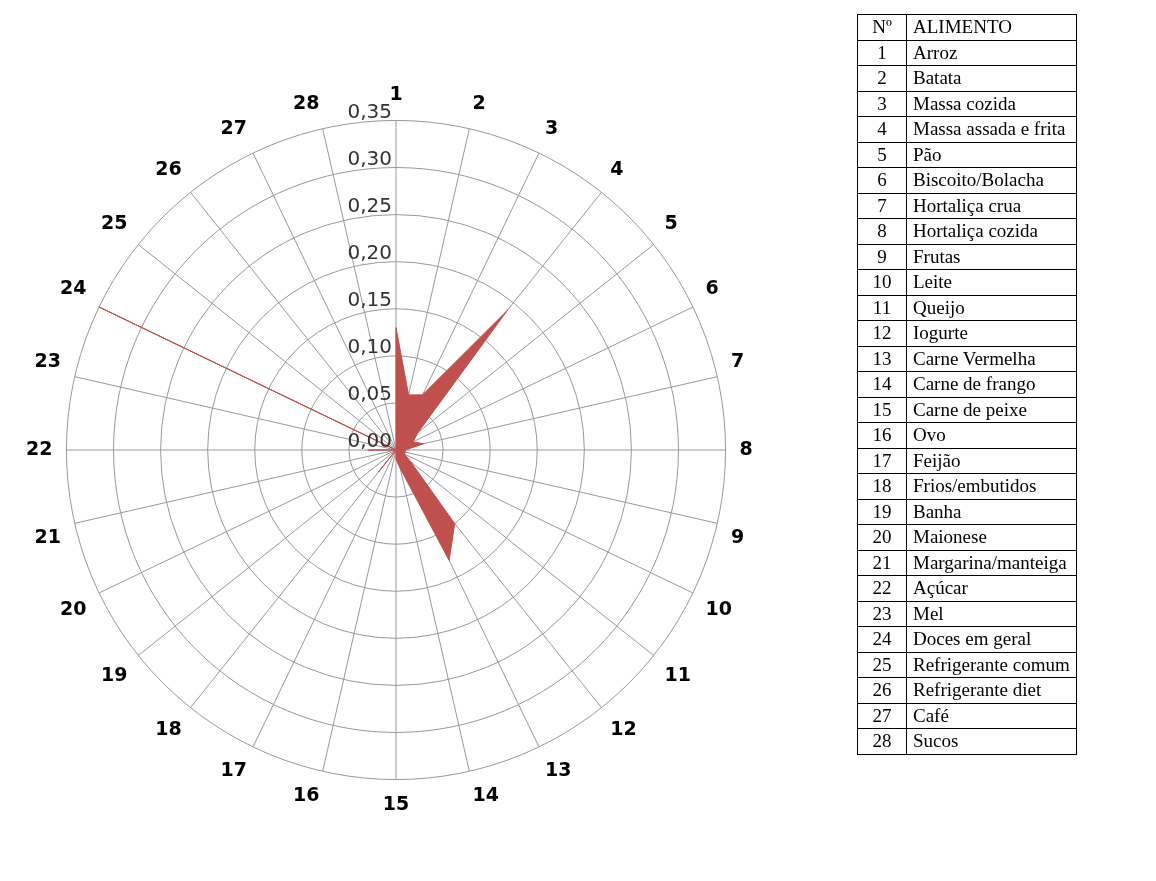  Describe the element at coordinates (991, 588) in the screenshot. I see `text: Açúcar` at that location.